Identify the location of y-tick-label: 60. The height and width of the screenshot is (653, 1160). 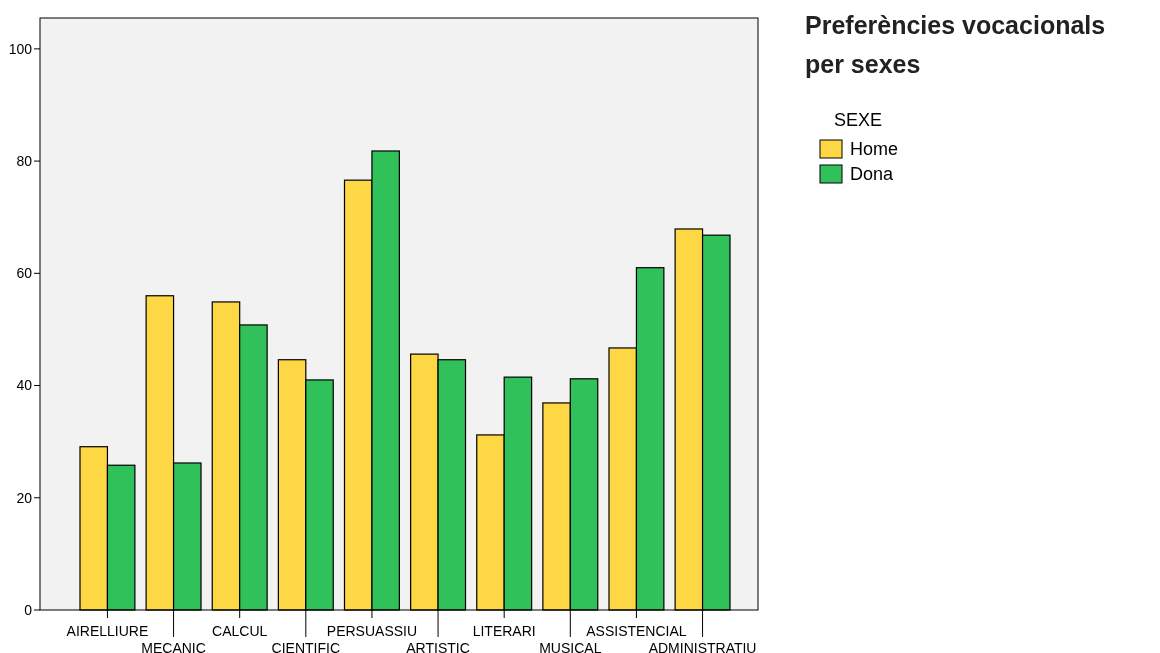
(24, 273).